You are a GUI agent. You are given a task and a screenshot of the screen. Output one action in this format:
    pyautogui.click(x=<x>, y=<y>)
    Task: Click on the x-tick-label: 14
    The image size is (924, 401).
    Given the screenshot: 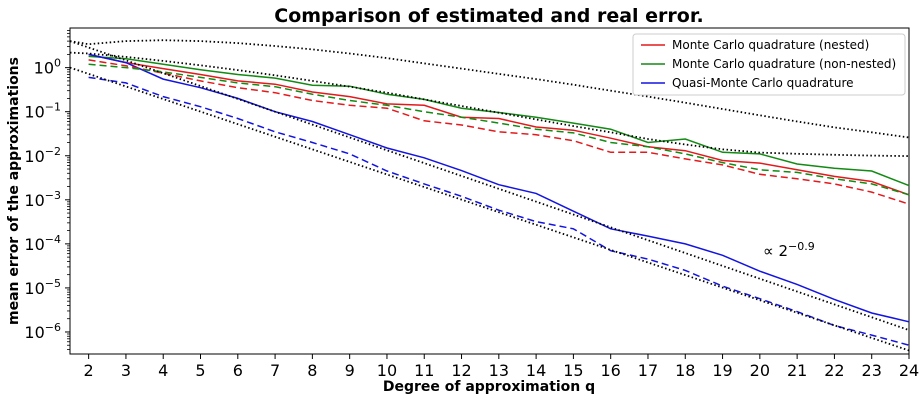 What is the action you would take?
    pyautogui.click(x=536, y=370)
    